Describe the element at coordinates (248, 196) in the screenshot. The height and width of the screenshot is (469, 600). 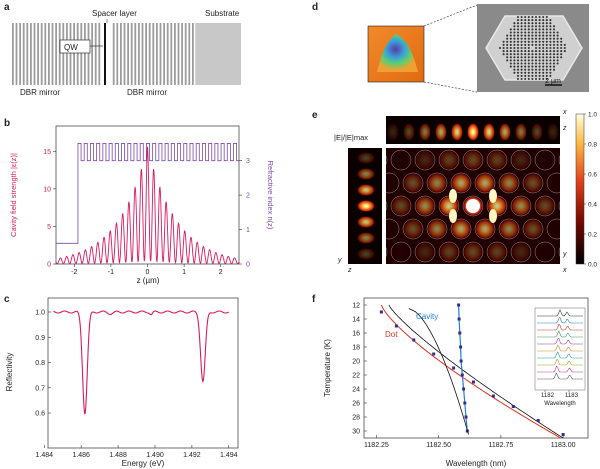
I see `y-tick-right-label: 2` at that location.